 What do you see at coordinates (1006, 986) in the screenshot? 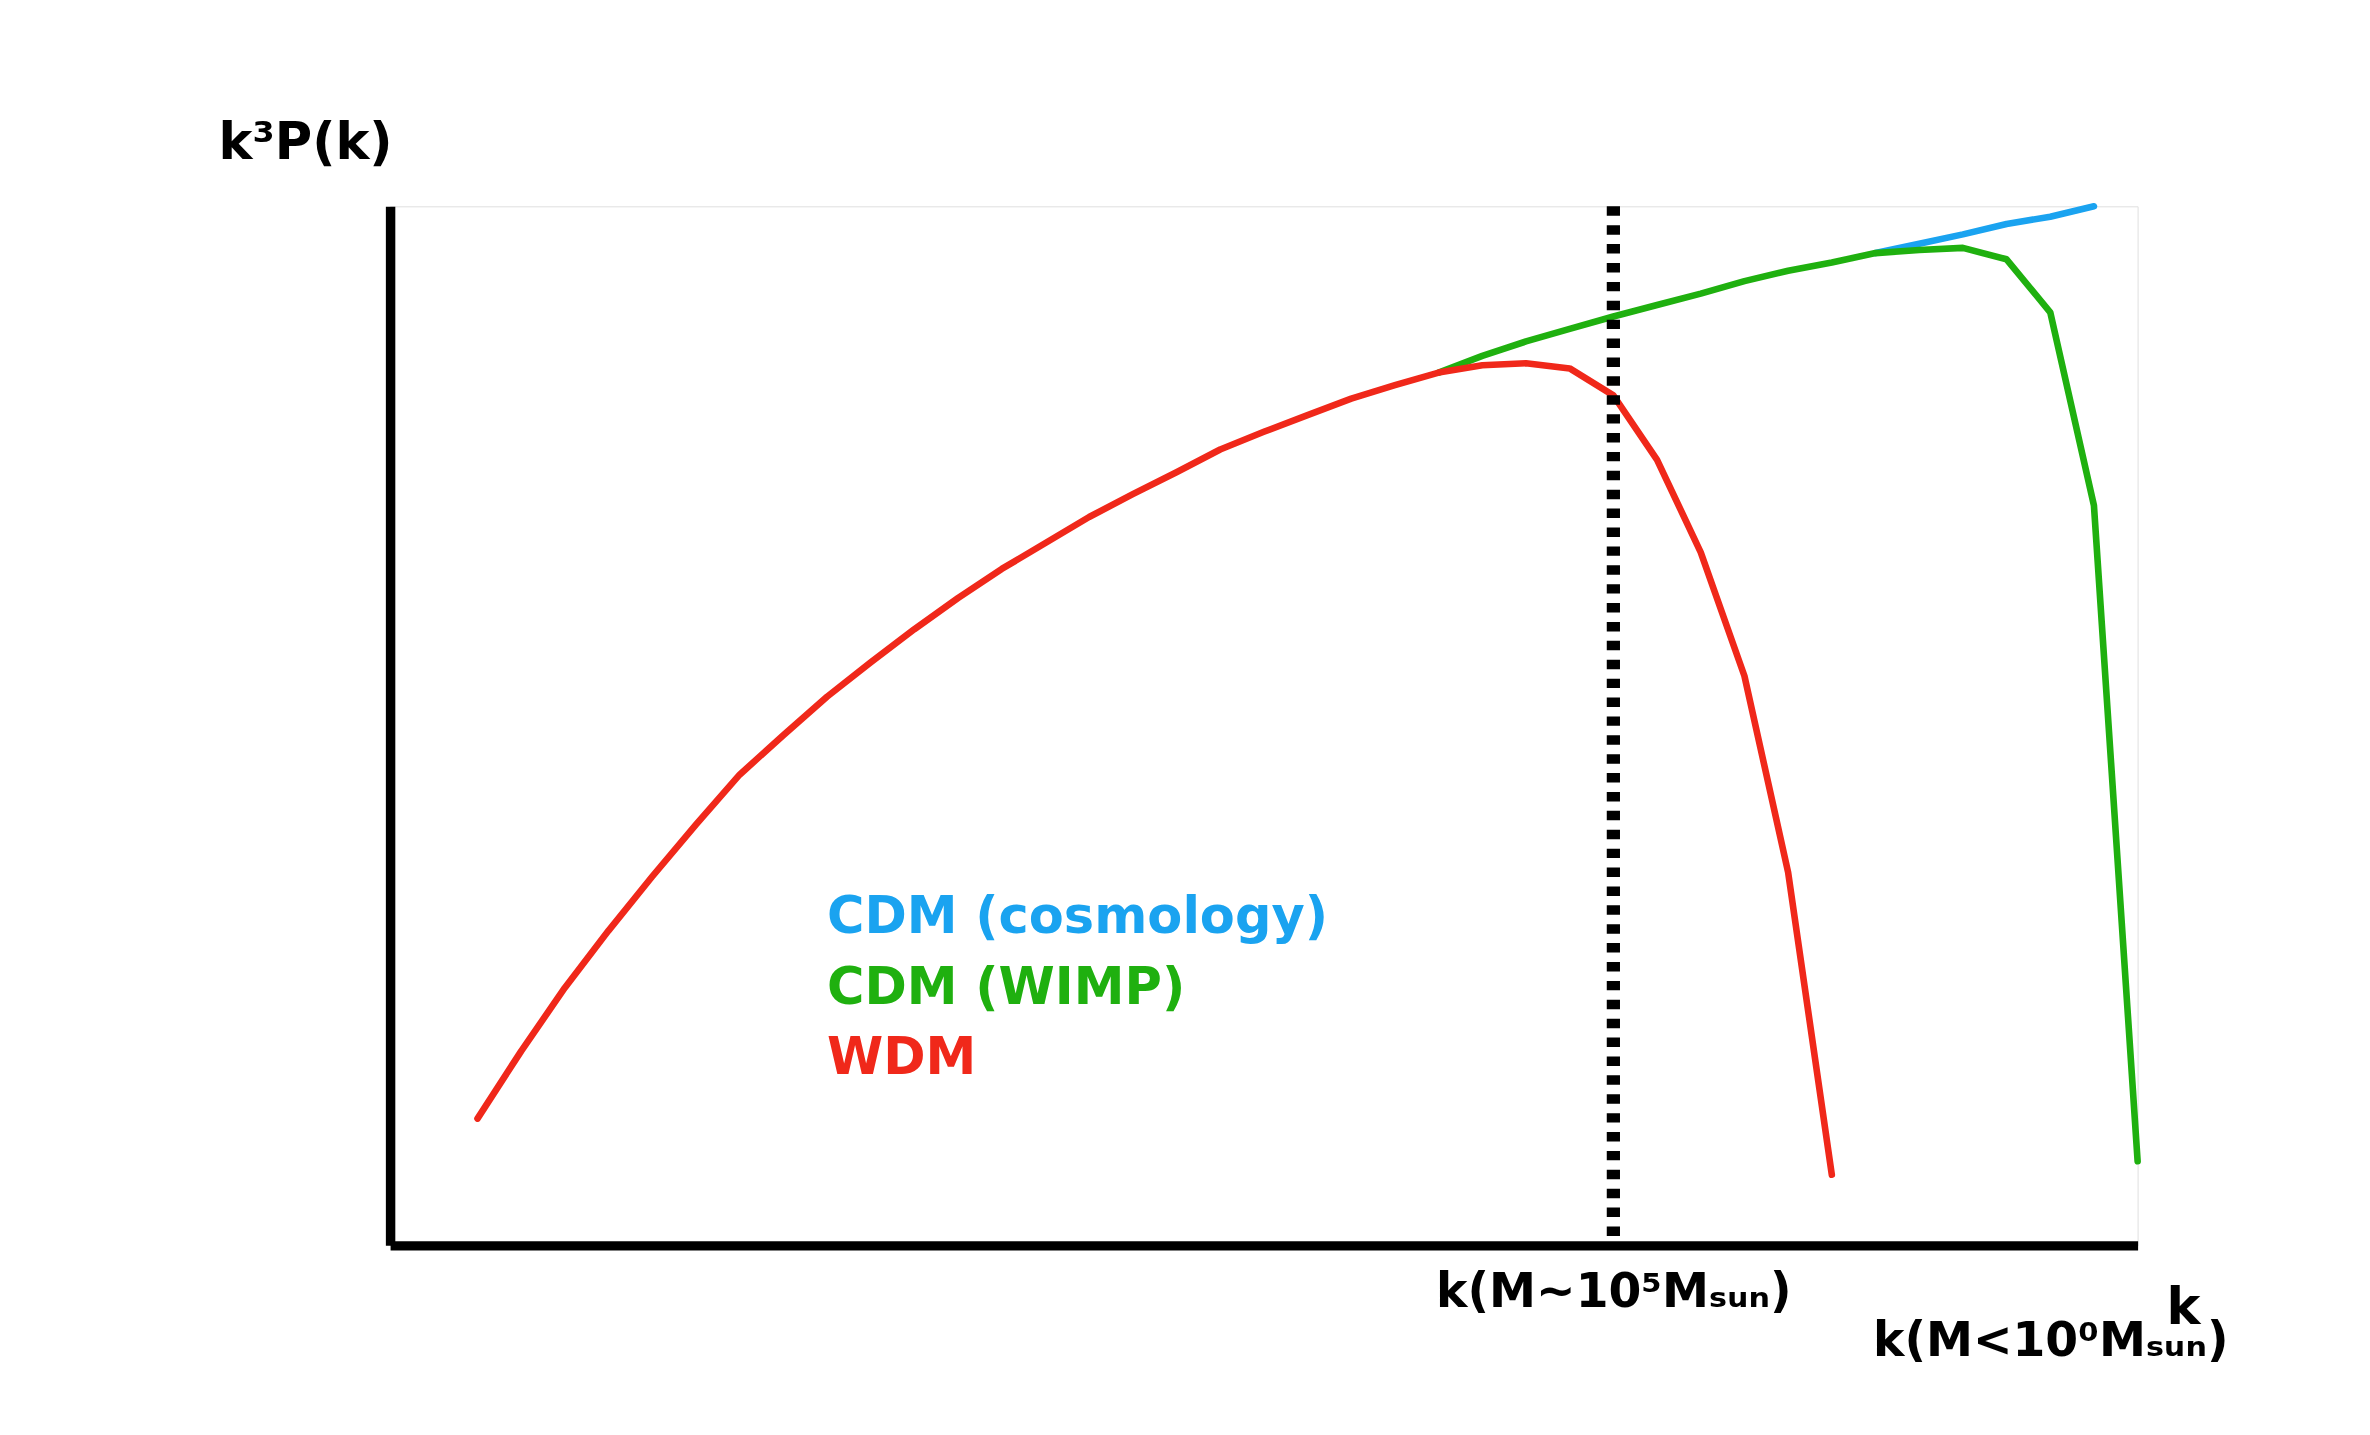
I see `text: CDM (WIMP)` at bounding box center [1006, 986].